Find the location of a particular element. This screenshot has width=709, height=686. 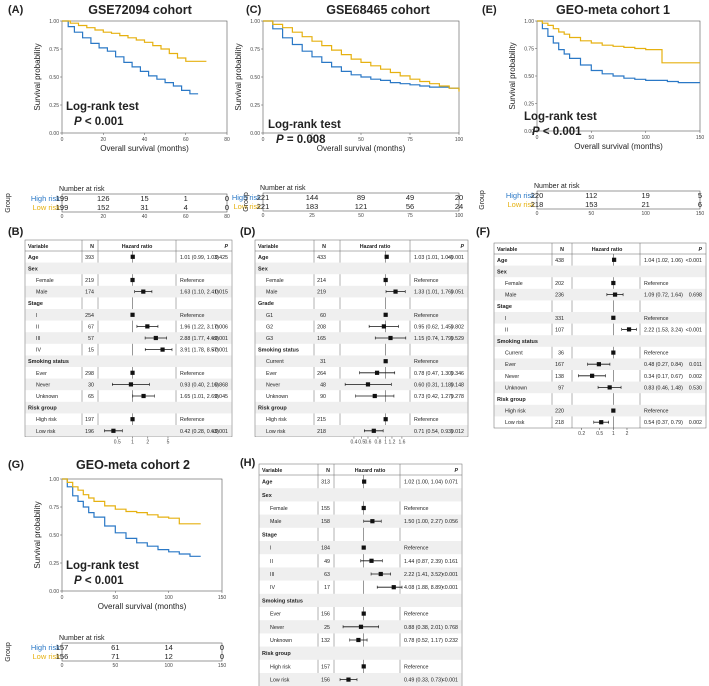

panel-label-c: (C) is located at coordinates (254, 10).